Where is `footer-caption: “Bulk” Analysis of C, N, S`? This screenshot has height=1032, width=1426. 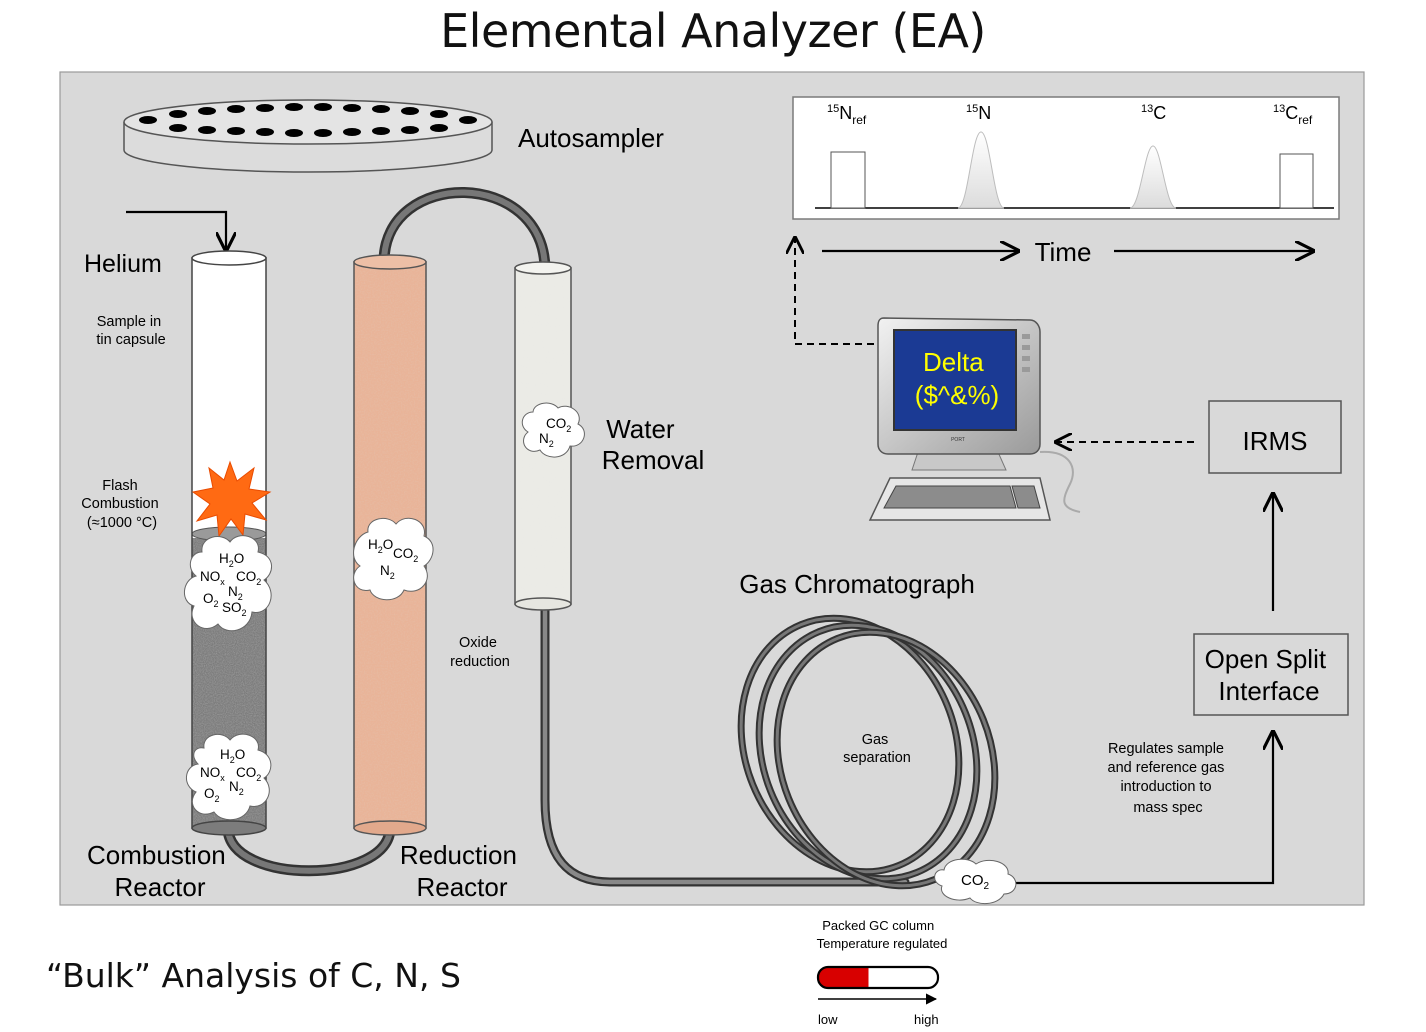
footer-caption: “Bulk” Analysis of C, N, S is located at coordinates (253, 975).